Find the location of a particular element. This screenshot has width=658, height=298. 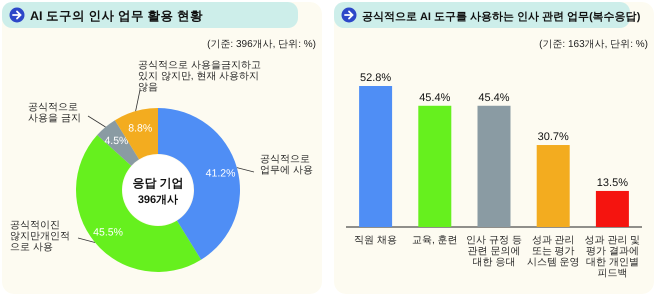

chart-subtitle: (기준: 396개사, 단위: %) is located at coordinates (261, 44).